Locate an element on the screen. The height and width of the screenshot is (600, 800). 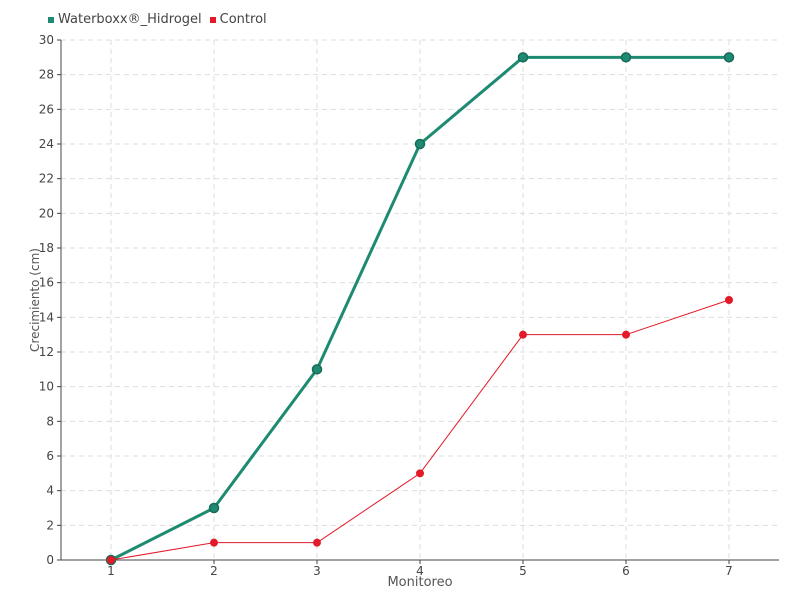
y-tick-label: 12 is located at coordinates (46, 352).